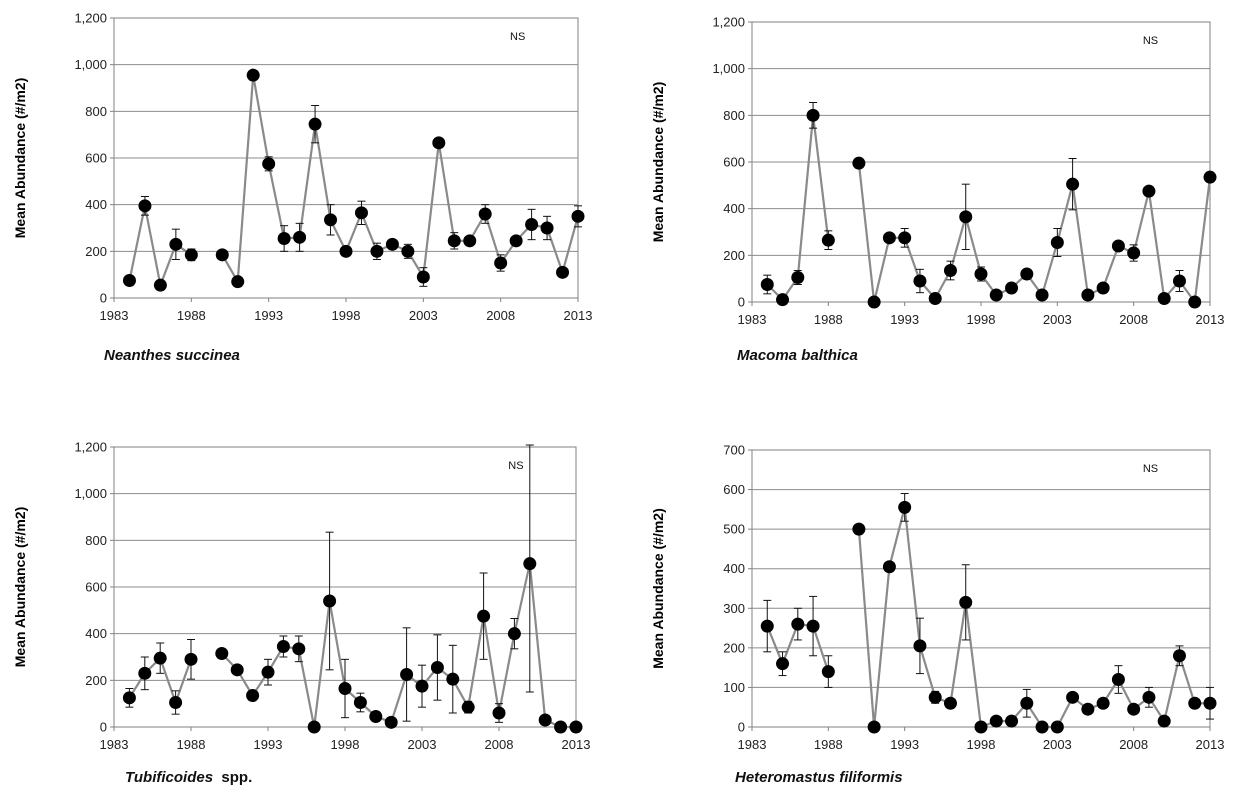 Image resolution: width=1236 pixels, height=800 pixels. Describe the element at coordinates (819, 777) in the screenshot. I see `species-name: Heteromastus filiformis` at that location.